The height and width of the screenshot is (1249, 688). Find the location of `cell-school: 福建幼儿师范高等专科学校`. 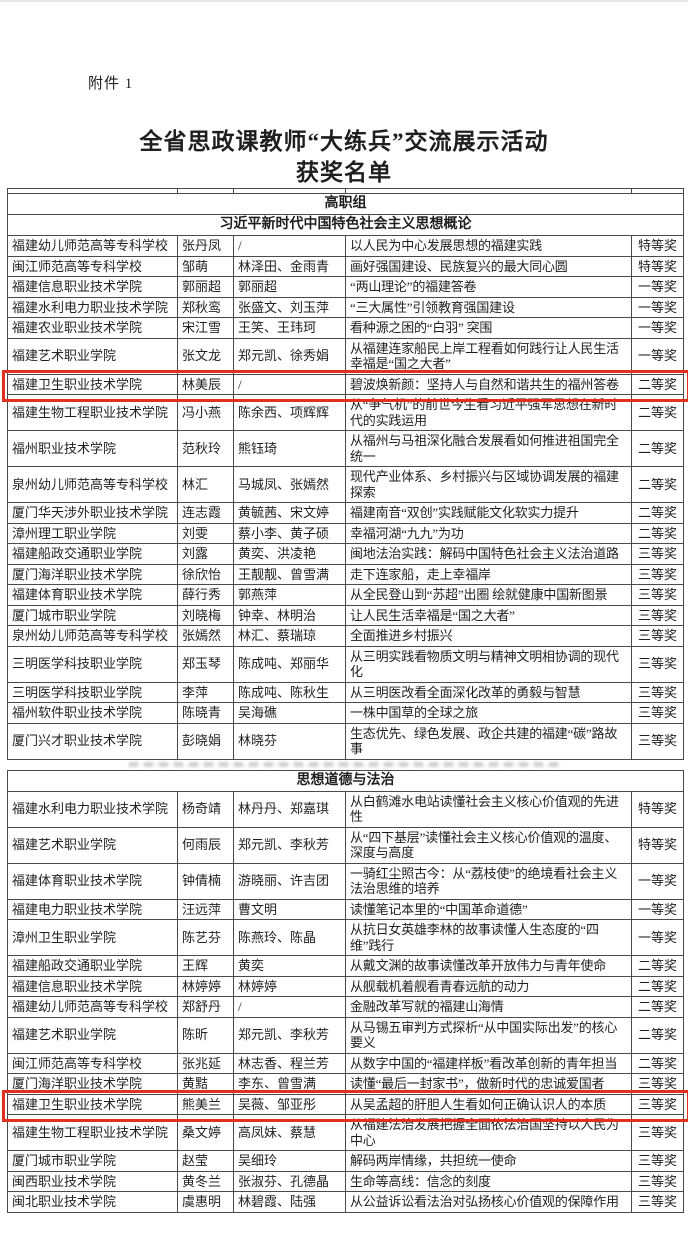

cell-school: 福建幼儿师范高等专科学校 is located at coordinates (93, 246).